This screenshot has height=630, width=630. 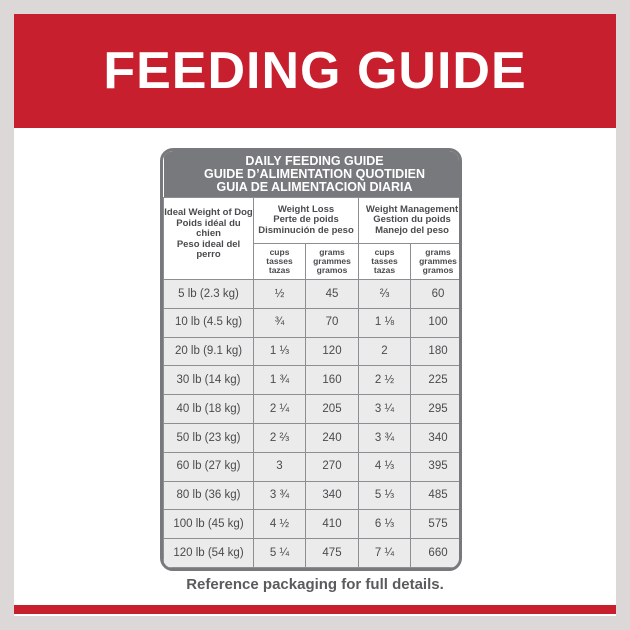 I want to click on cell: 1 ¾, so click(x=279, y=380).